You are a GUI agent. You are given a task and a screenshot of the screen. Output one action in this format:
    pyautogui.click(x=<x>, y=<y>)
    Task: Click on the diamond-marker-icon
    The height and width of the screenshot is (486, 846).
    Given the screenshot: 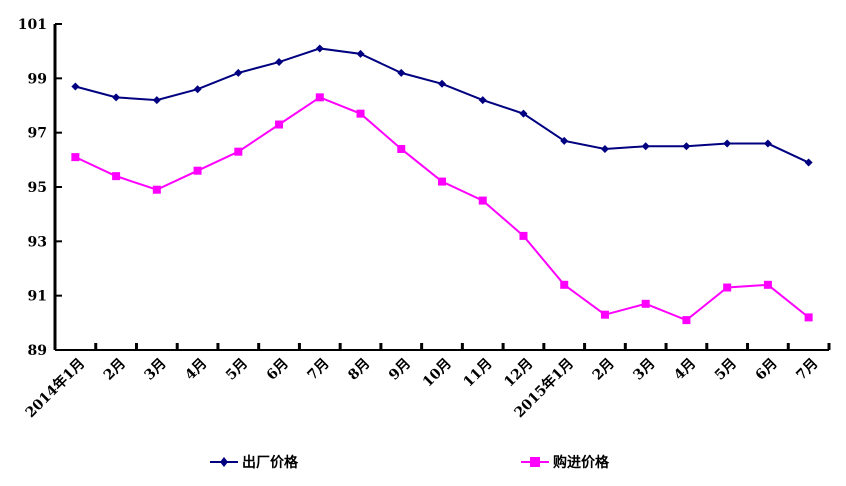 What is the action you would take?
    pyautogui.click(x=224, y=462)
    